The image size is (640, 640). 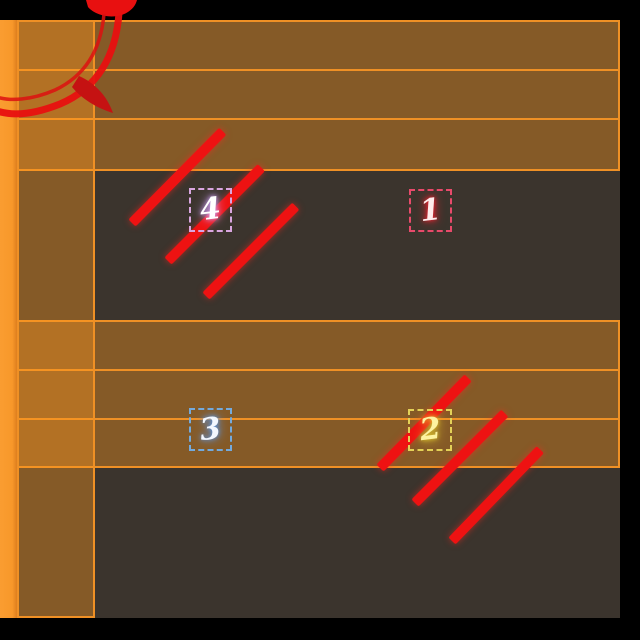 I want to click on digit-box-2: 2, so click(x=430, y=430).